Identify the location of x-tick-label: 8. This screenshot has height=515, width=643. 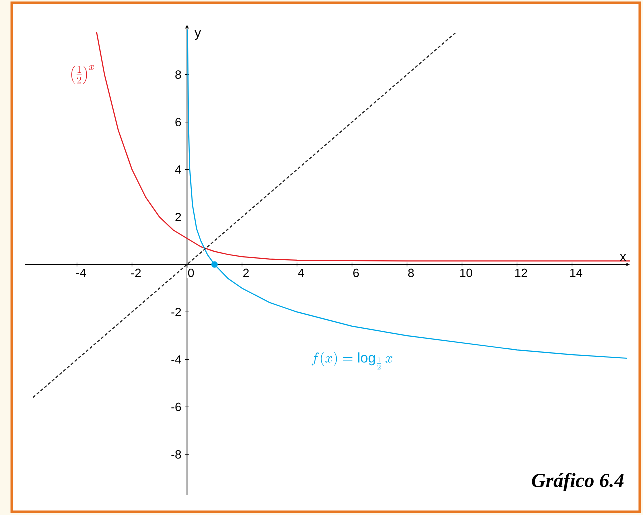
(411, 273).